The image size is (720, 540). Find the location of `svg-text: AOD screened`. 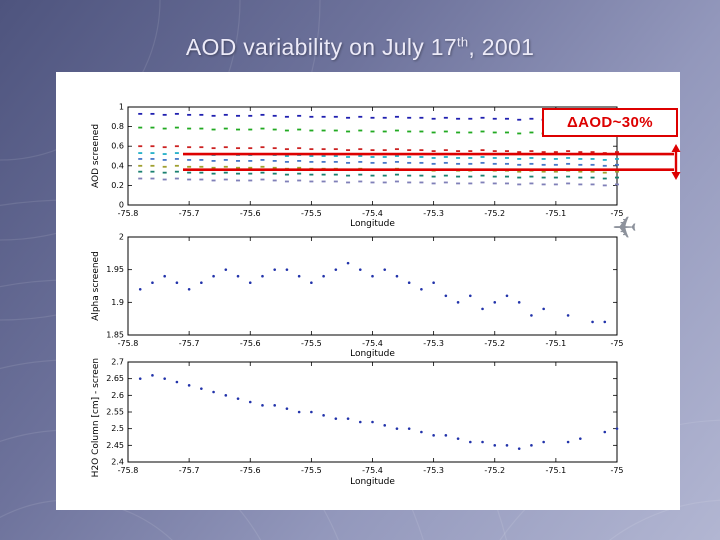

svg-text: AOD screened is located at coordinates (96, 156).